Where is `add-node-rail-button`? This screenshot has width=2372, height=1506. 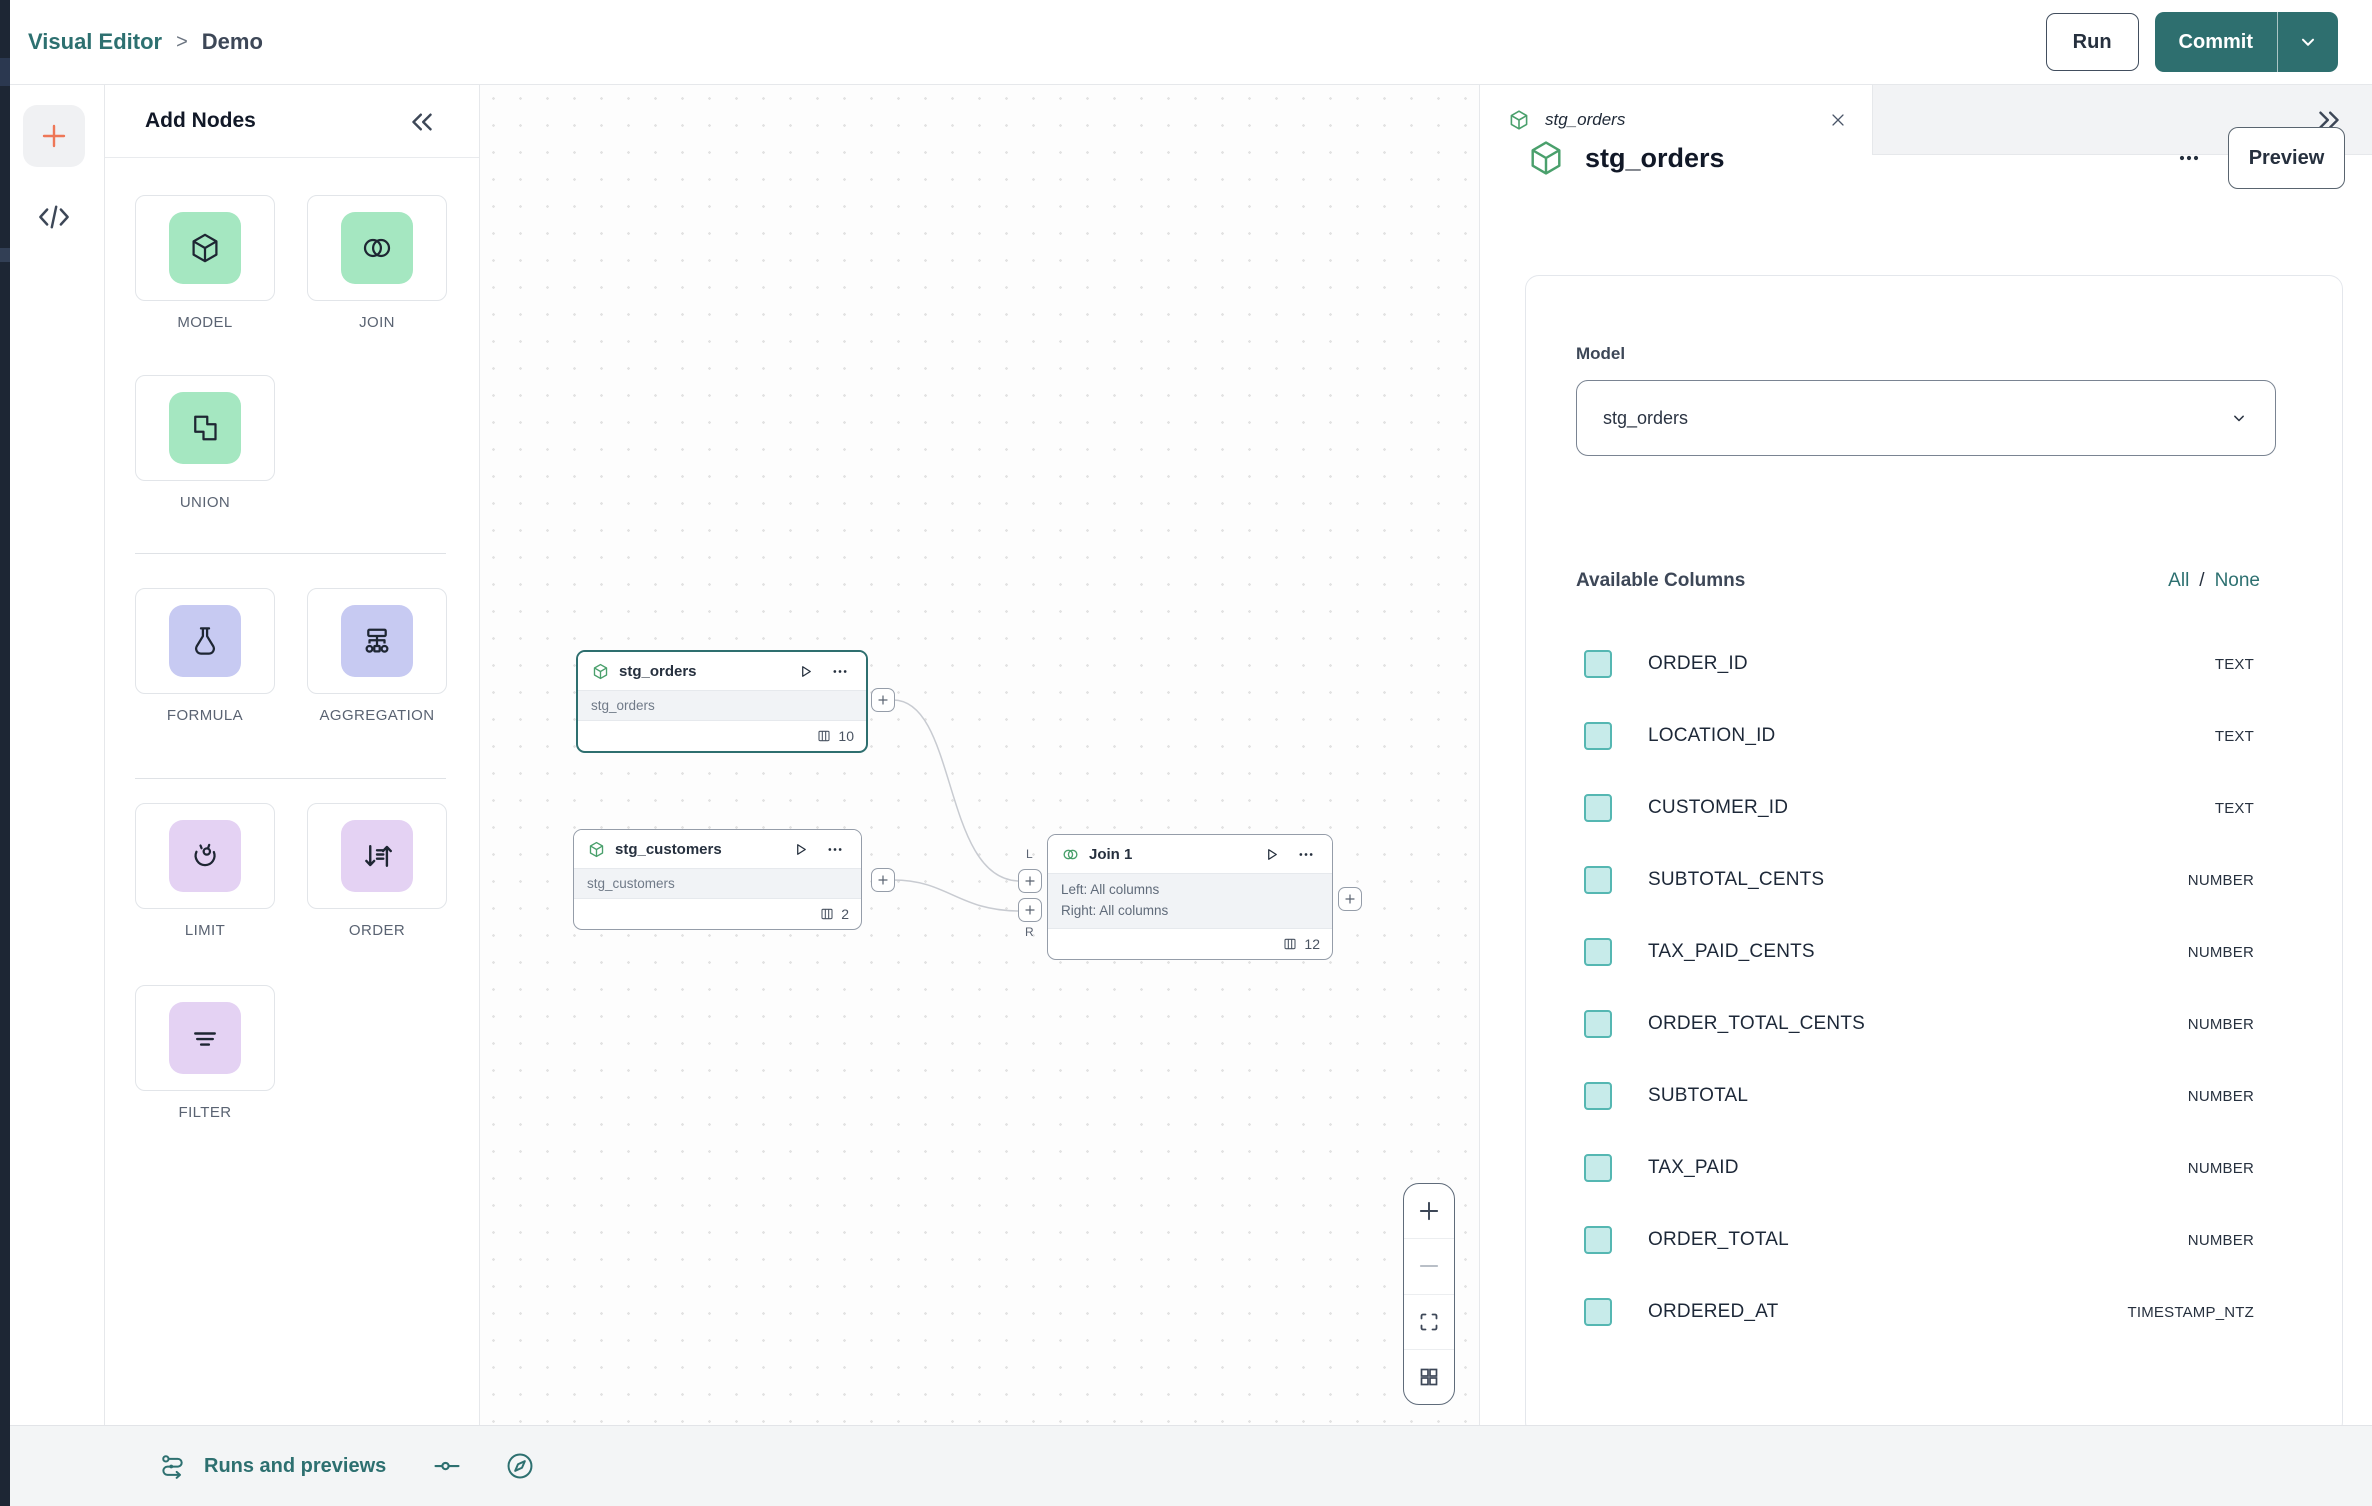
add-node-rail-button is located at coordinates (54, 136).